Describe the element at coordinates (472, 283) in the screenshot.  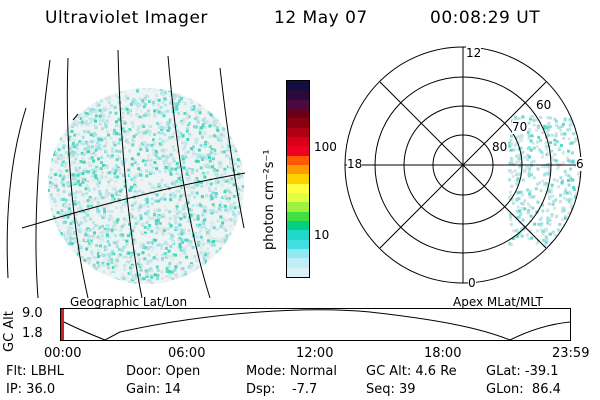
I see `mlt-label-0: 0` at that location.